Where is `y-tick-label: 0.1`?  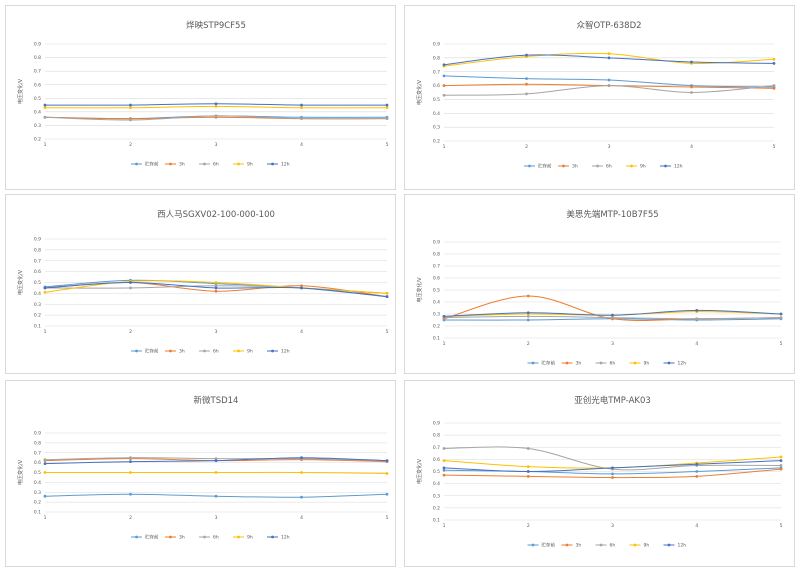 y-tick-label: 0.1 is located at coordinates (37, 513).